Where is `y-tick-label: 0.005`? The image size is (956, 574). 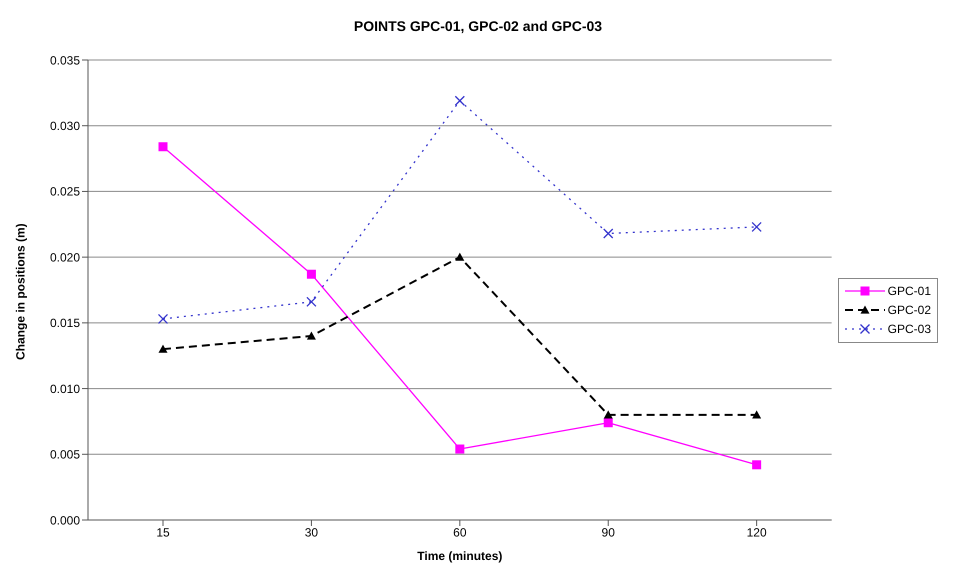
y-tick-label: 0.005 is located at coordinates (65, 455).